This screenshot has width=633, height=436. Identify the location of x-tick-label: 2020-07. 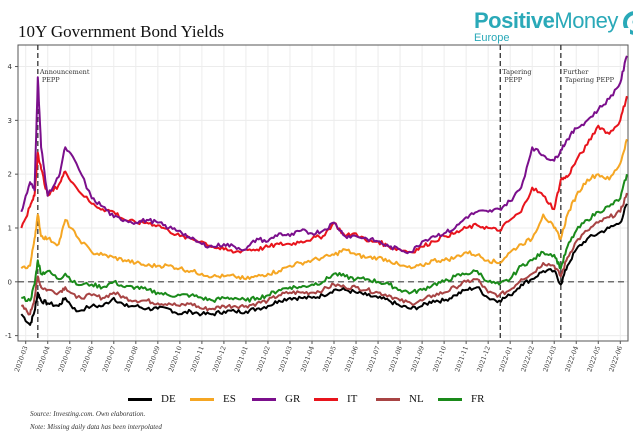
(109, 359).